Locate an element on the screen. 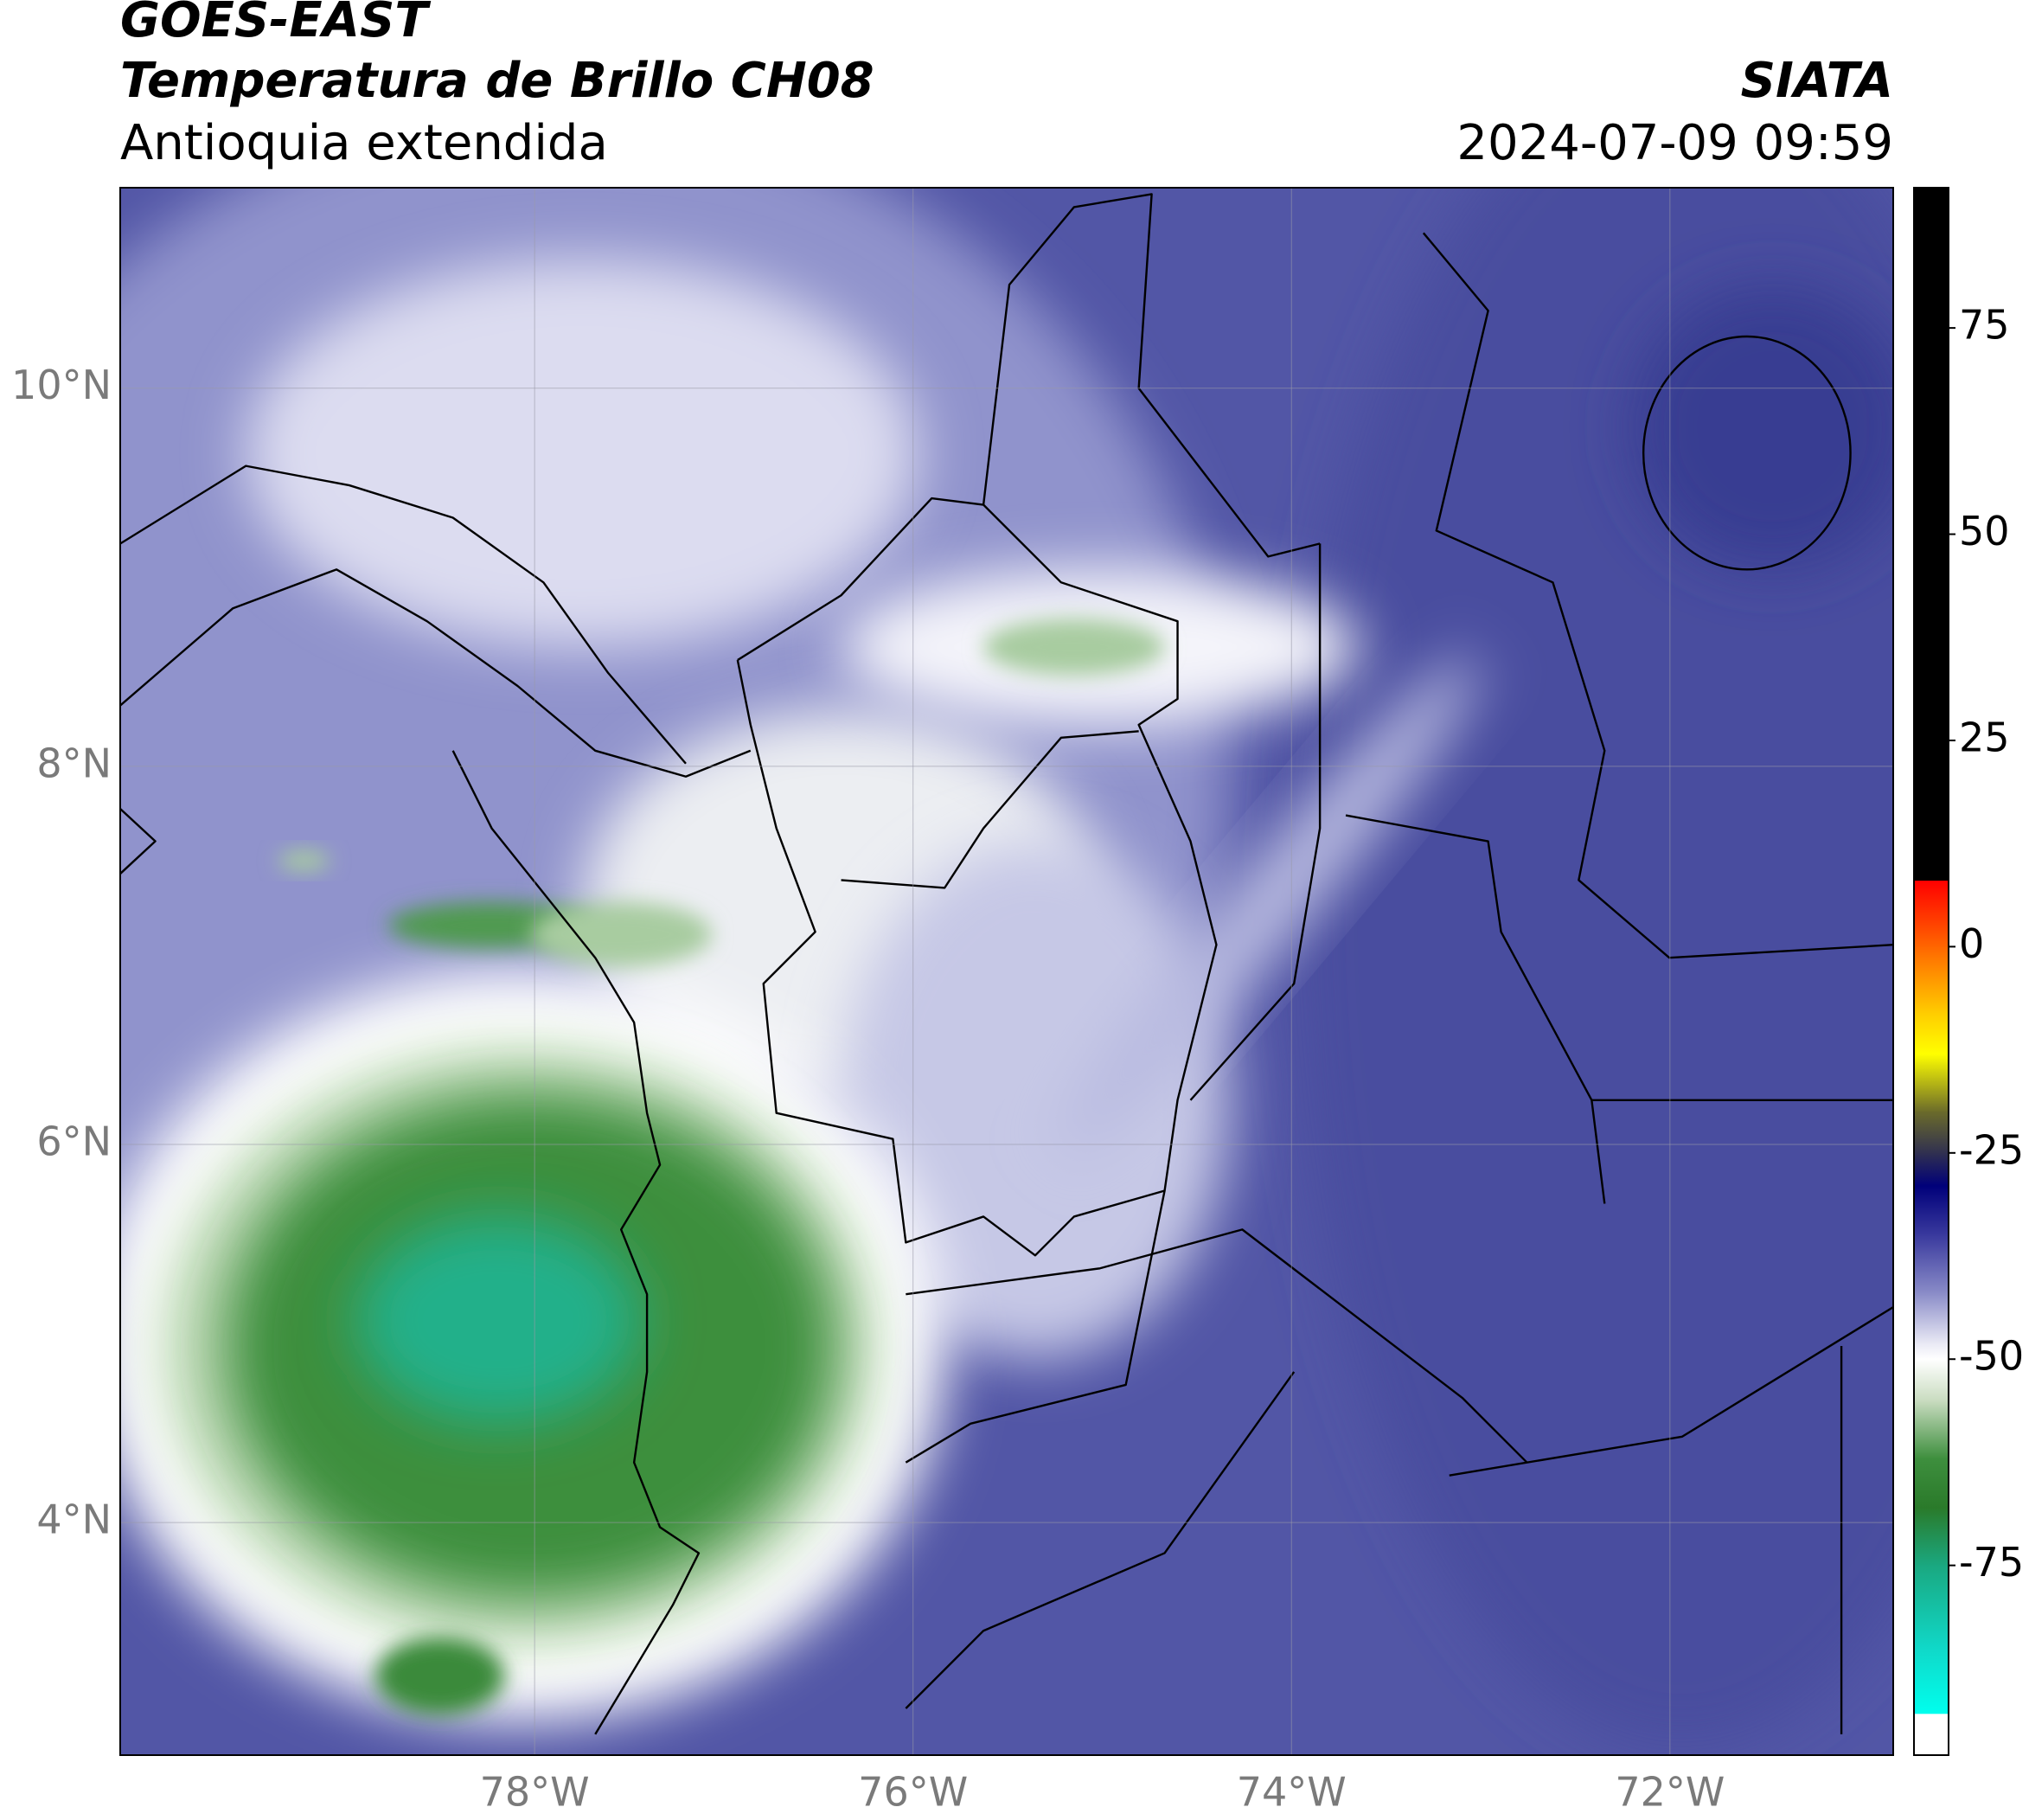  lon-label: 76°W is located at coordinates (913, 1792).